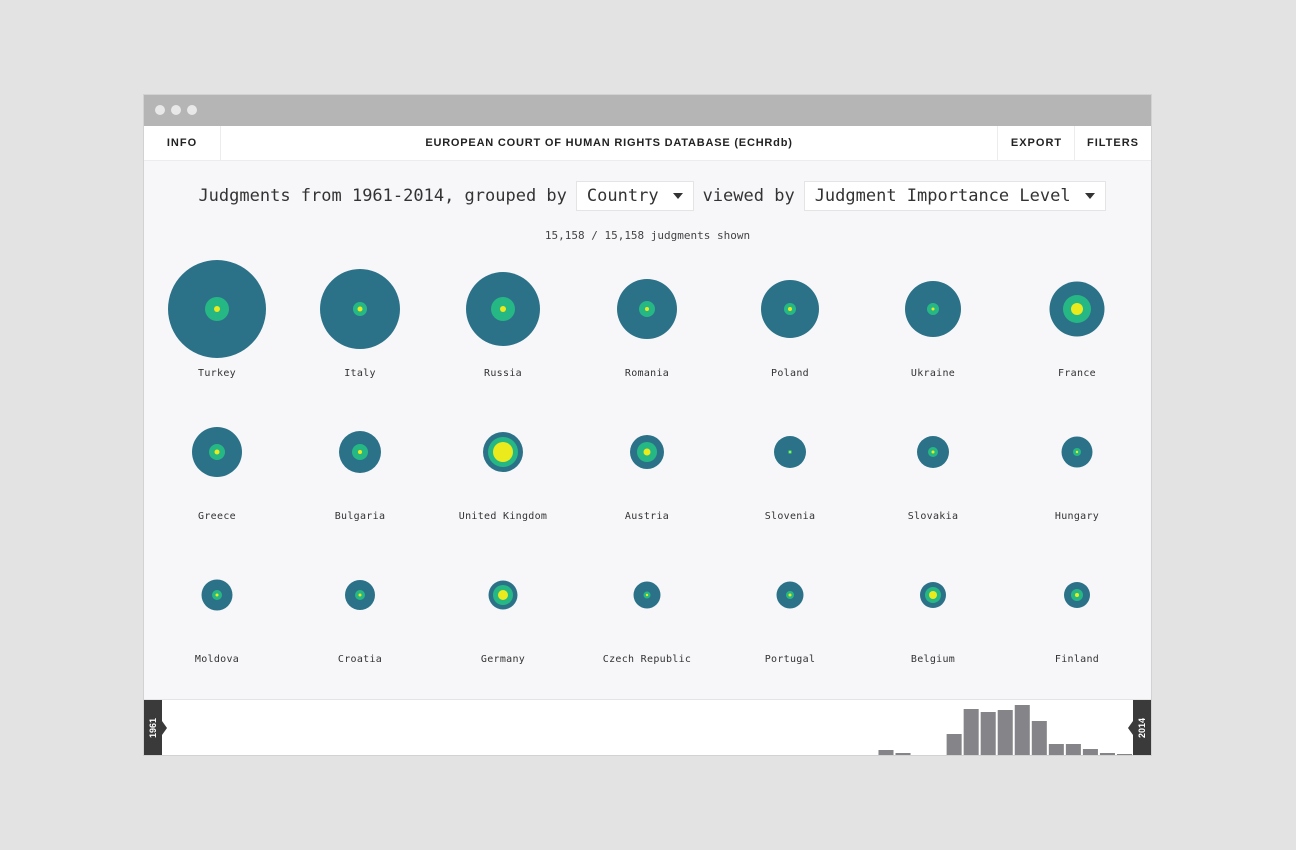 The height and width of the screenshot is (850, 1296). I want to click on country-bubble: Croatia, so click(360, 605).